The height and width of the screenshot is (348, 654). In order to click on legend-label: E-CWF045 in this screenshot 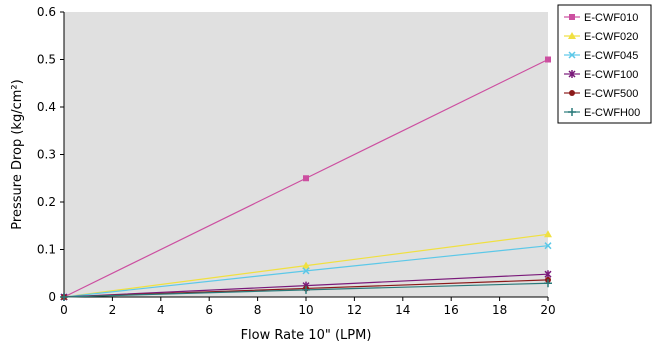, I will do `click(611, 56)`.